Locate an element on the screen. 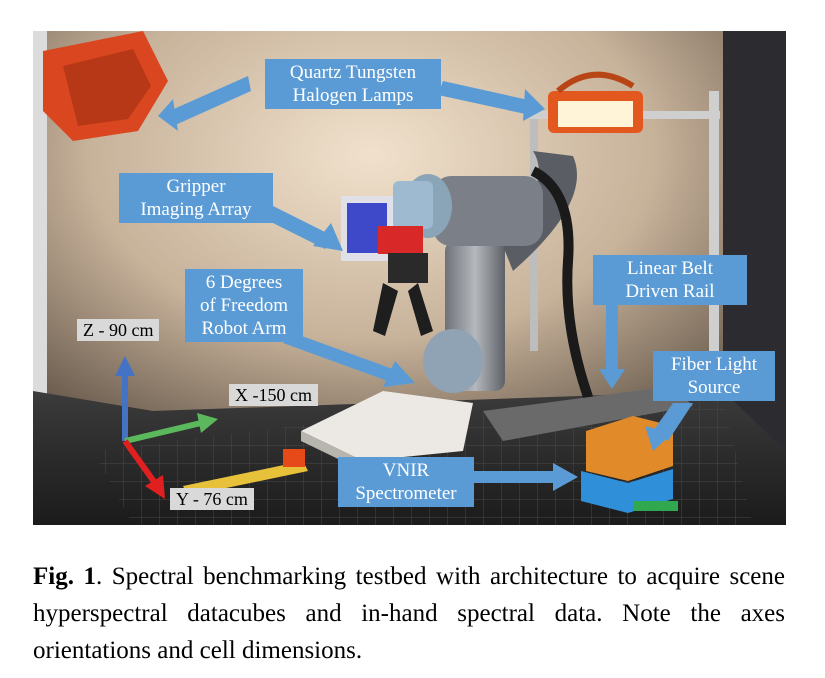  lamp-left-grill is located at coordinates (107, 87).